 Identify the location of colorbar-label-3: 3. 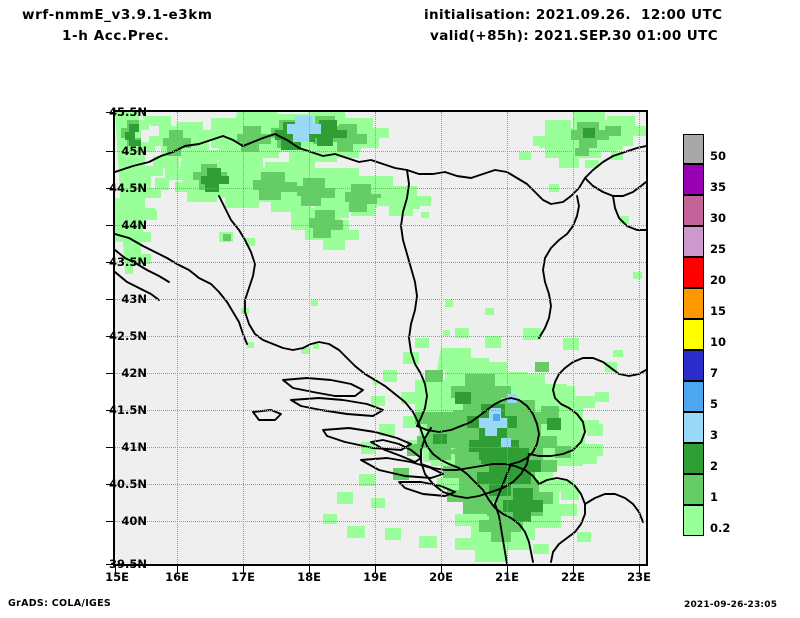
(714, 435).